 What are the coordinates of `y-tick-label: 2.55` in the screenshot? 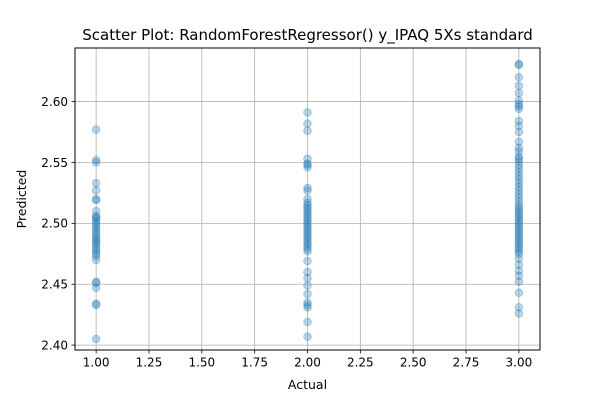 It's located at (54, 163).